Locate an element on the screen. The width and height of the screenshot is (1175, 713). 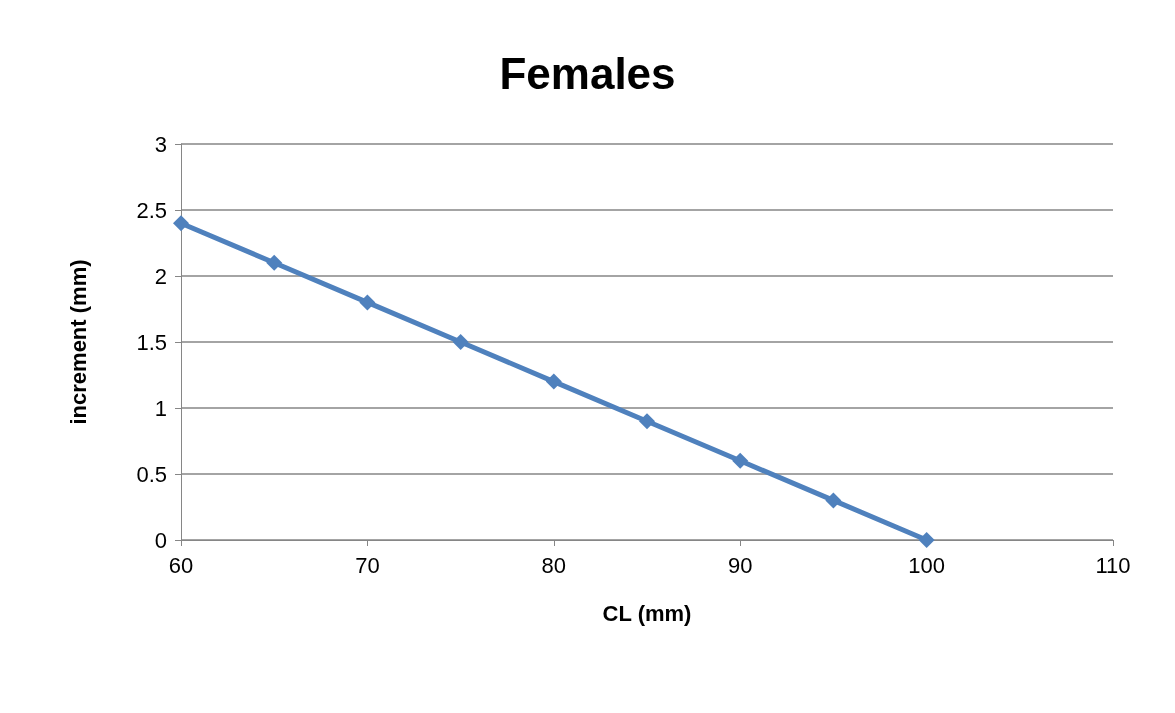
y-tick-label: 0 is located at coordinates (160, 540).